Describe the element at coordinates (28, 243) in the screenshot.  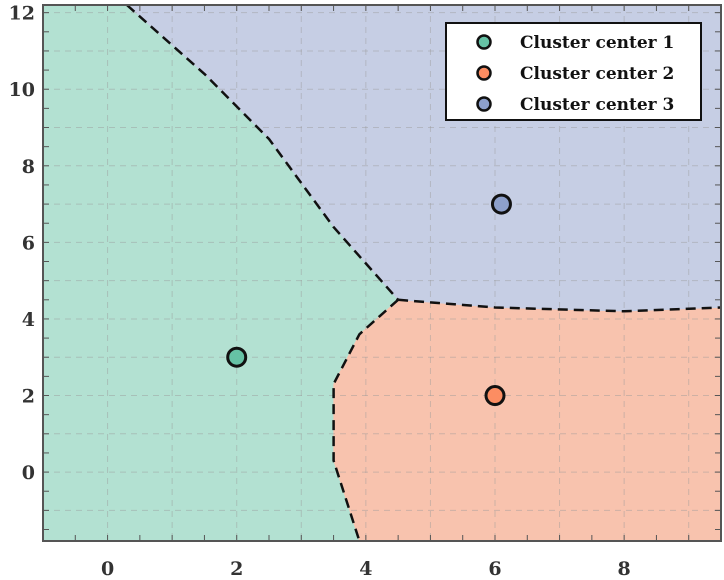
I see `y-tick-label: 6` at that location.